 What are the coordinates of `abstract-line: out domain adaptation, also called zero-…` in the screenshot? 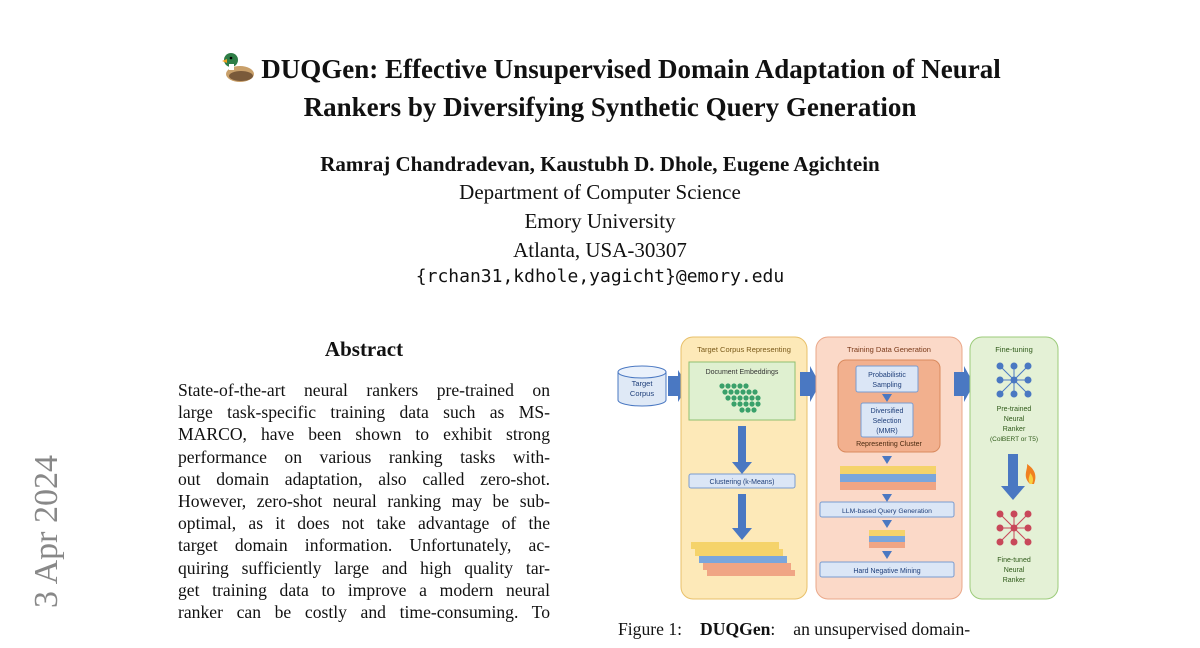 It's located at (364, 478).